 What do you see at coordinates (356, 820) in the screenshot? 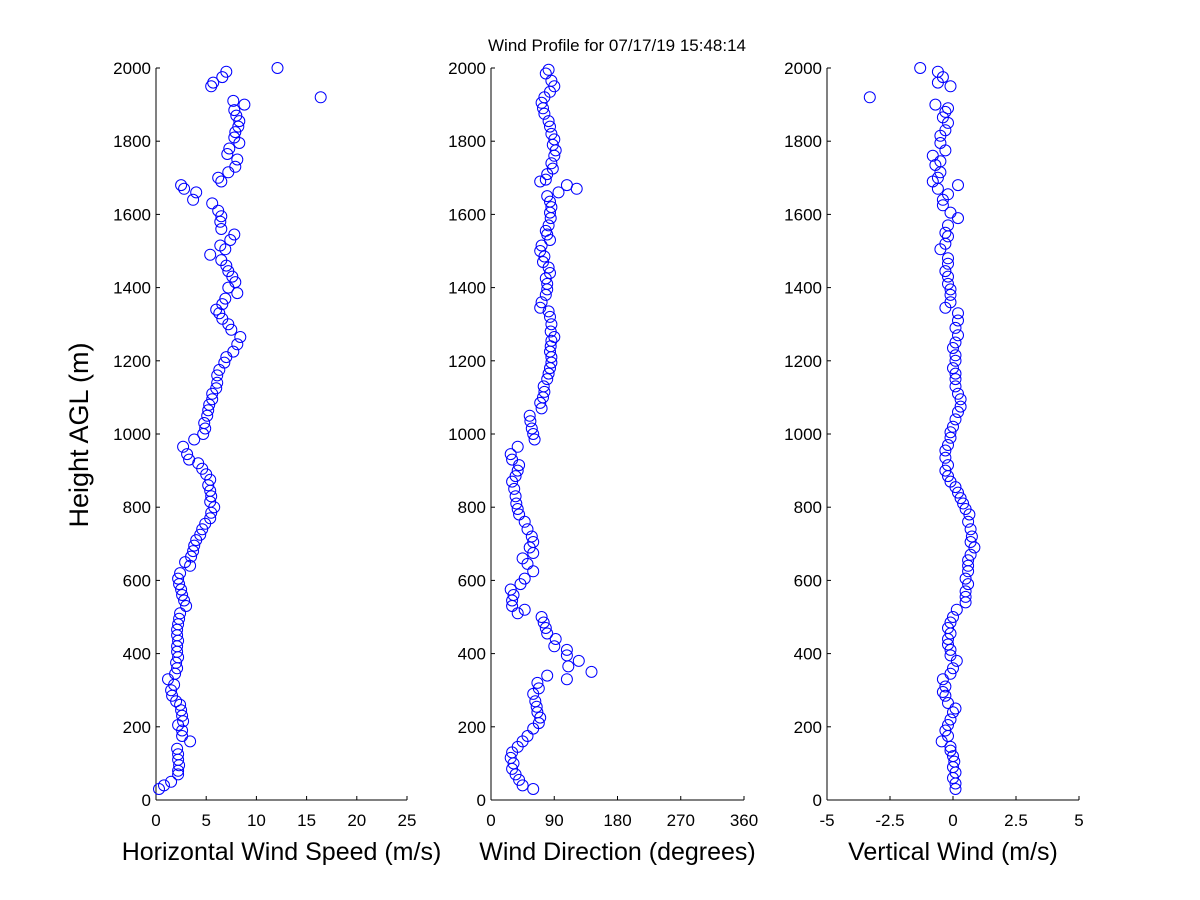
I see `x-tick-label: 20` at bounding box center [356, 820].